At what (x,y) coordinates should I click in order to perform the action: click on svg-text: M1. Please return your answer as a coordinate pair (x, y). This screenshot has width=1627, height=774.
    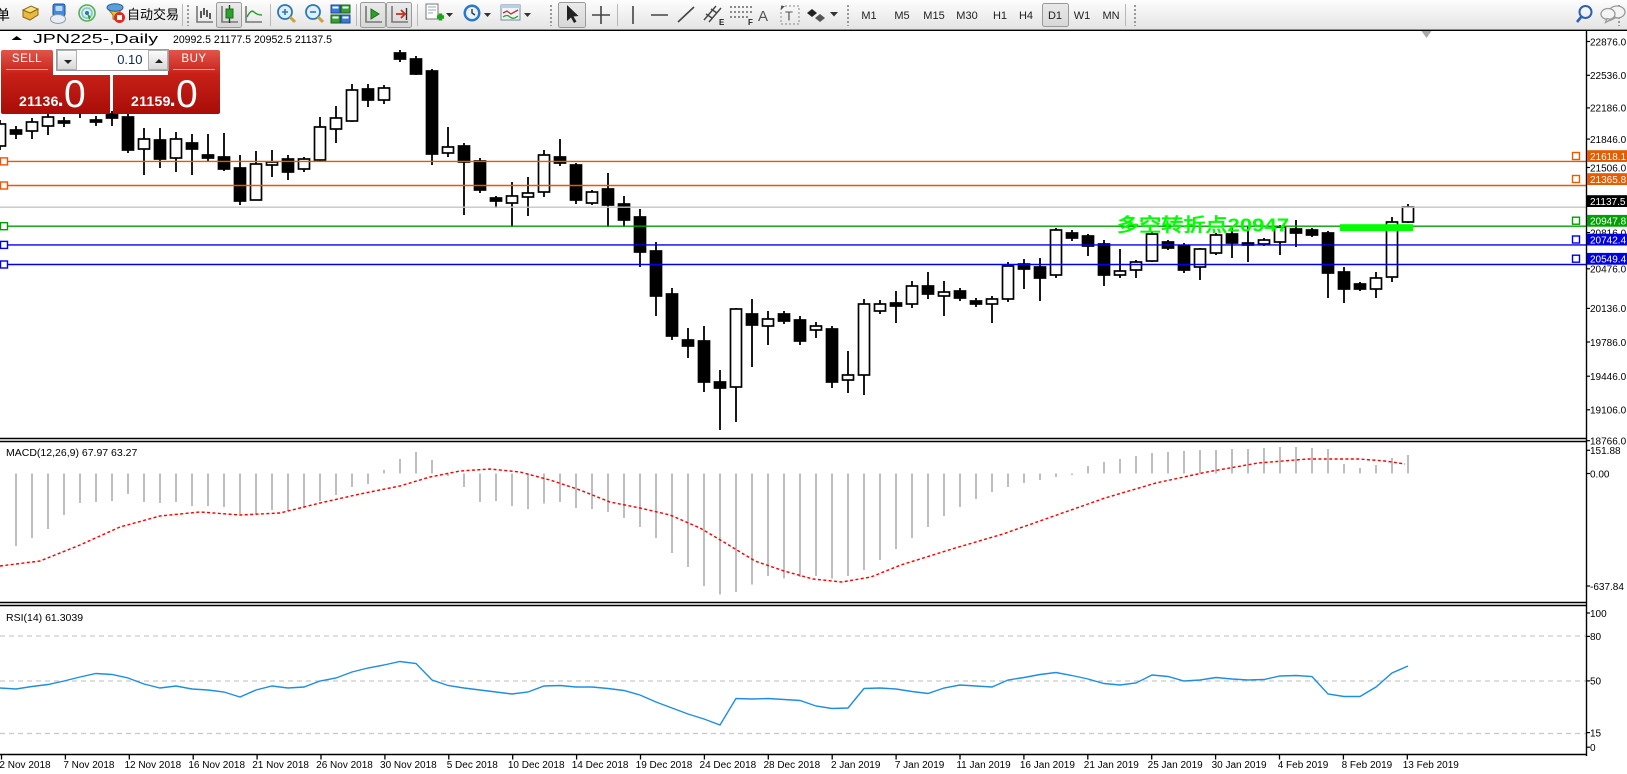
    Looking at the image, I should click on (868, 16).